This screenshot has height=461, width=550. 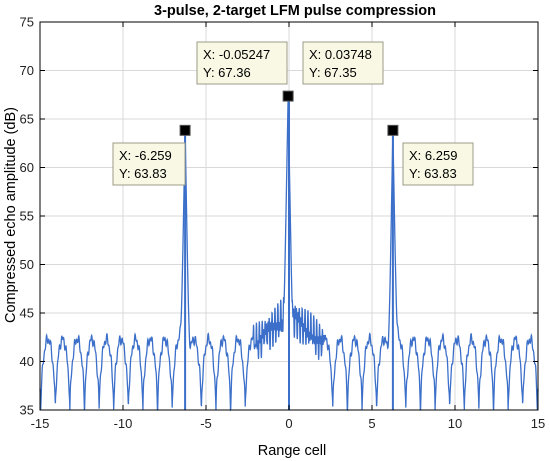 I want to click on x-tick-label: -10, so click(x=123, y=423).